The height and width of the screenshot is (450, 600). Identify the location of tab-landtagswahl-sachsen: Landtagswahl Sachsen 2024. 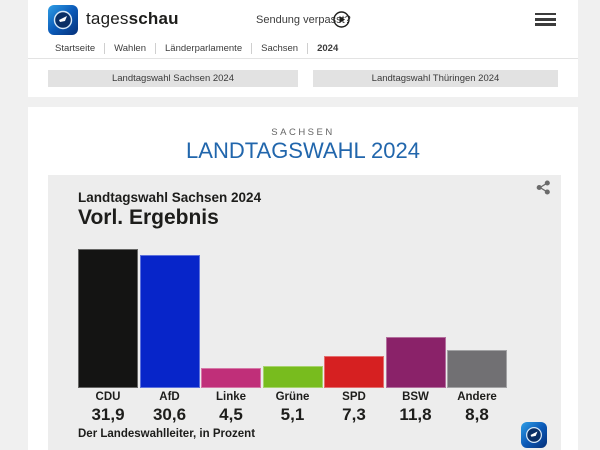
(173, 78).